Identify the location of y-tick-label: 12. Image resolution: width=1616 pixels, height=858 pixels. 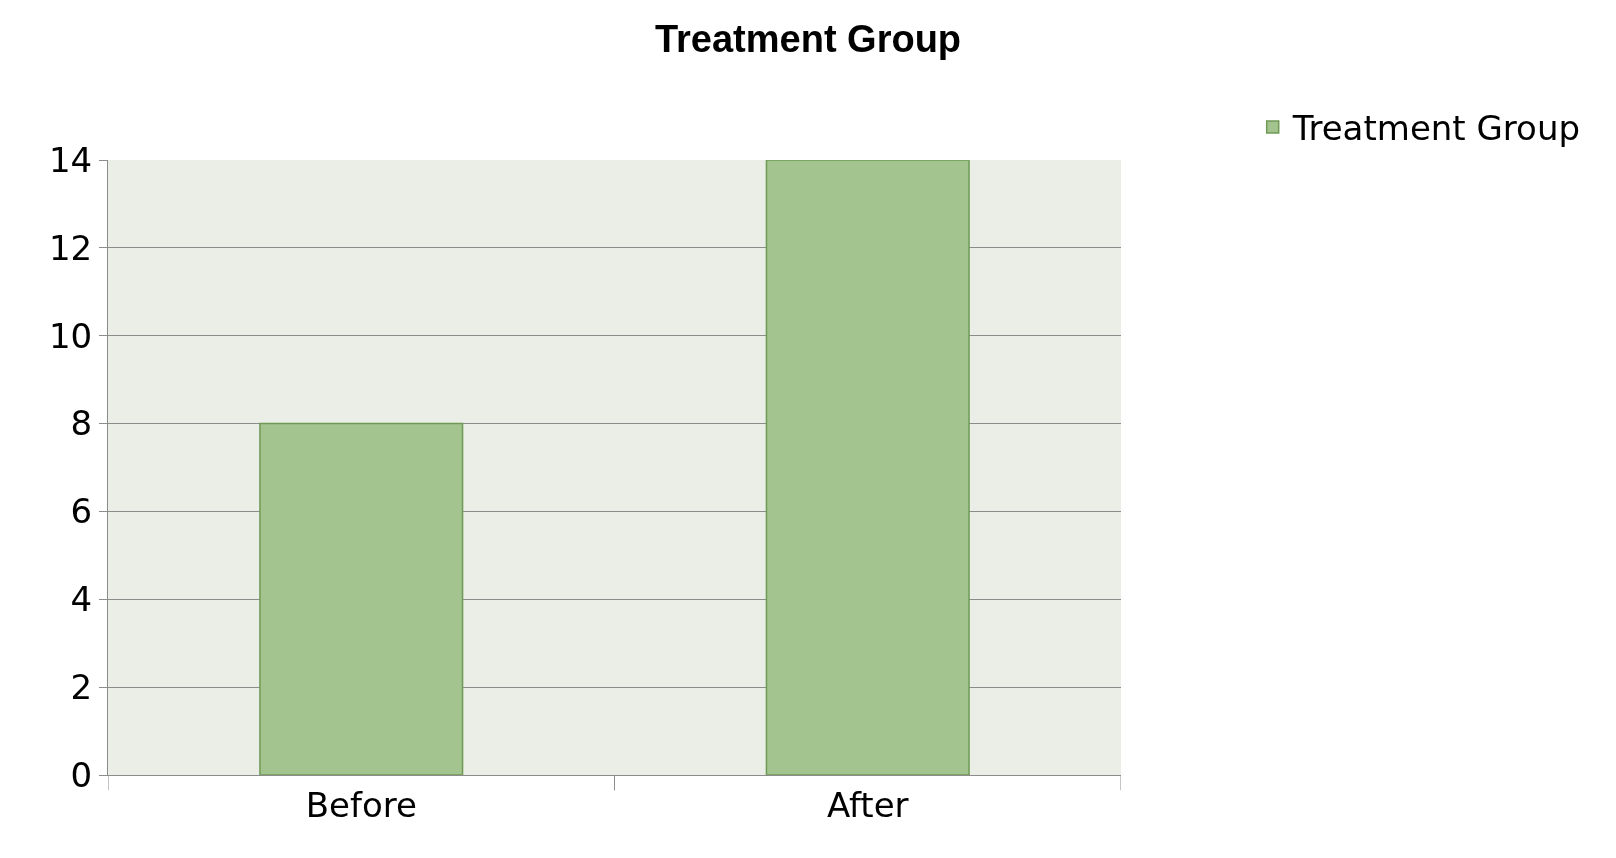
(70, 247).